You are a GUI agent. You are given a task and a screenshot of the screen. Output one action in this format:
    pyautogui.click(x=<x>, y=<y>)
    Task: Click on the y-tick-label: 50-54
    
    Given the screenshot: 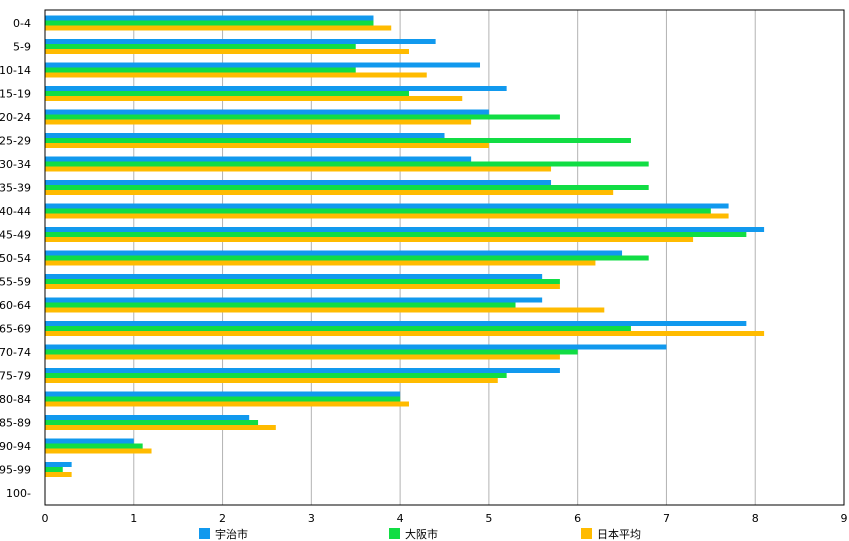 What is the action you would take?
    pyautogui.click(x=15, y=258)
    